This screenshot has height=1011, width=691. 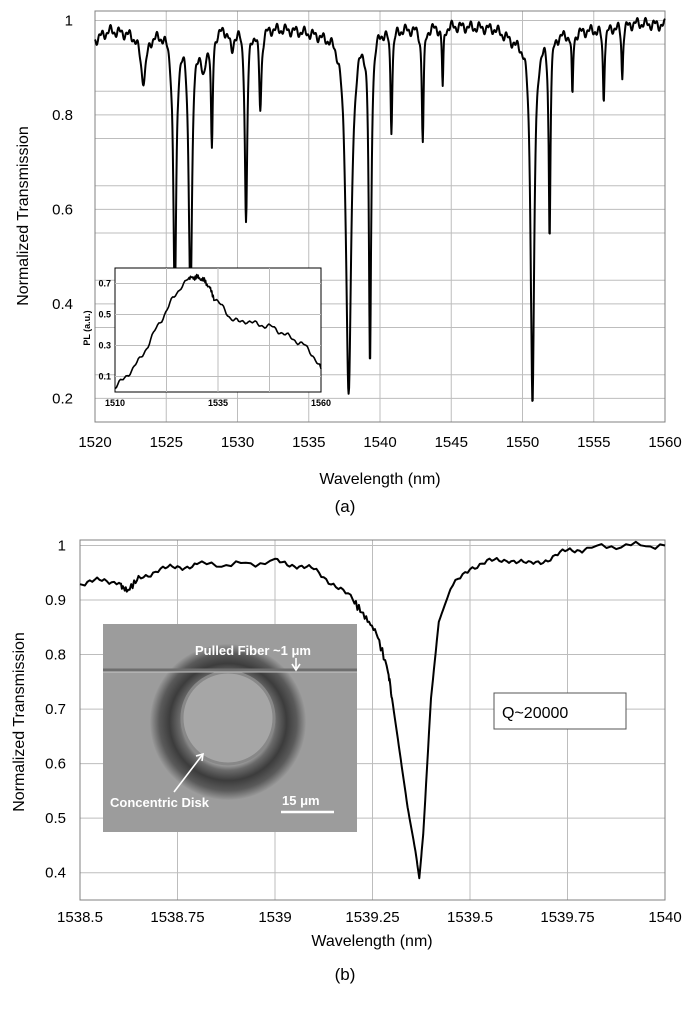 I want to click on chart-b-y-tick-label: 0.7, so click(x=55, y=709).